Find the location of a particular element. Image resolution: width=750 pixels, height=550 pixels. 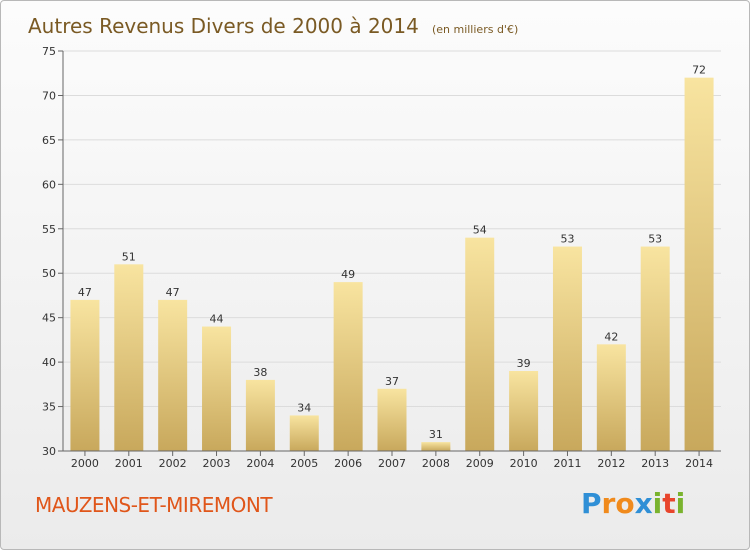

chart-title-main: Autres Revenus Divers de 2000 à 2014 is located at coordinates (223, 26).